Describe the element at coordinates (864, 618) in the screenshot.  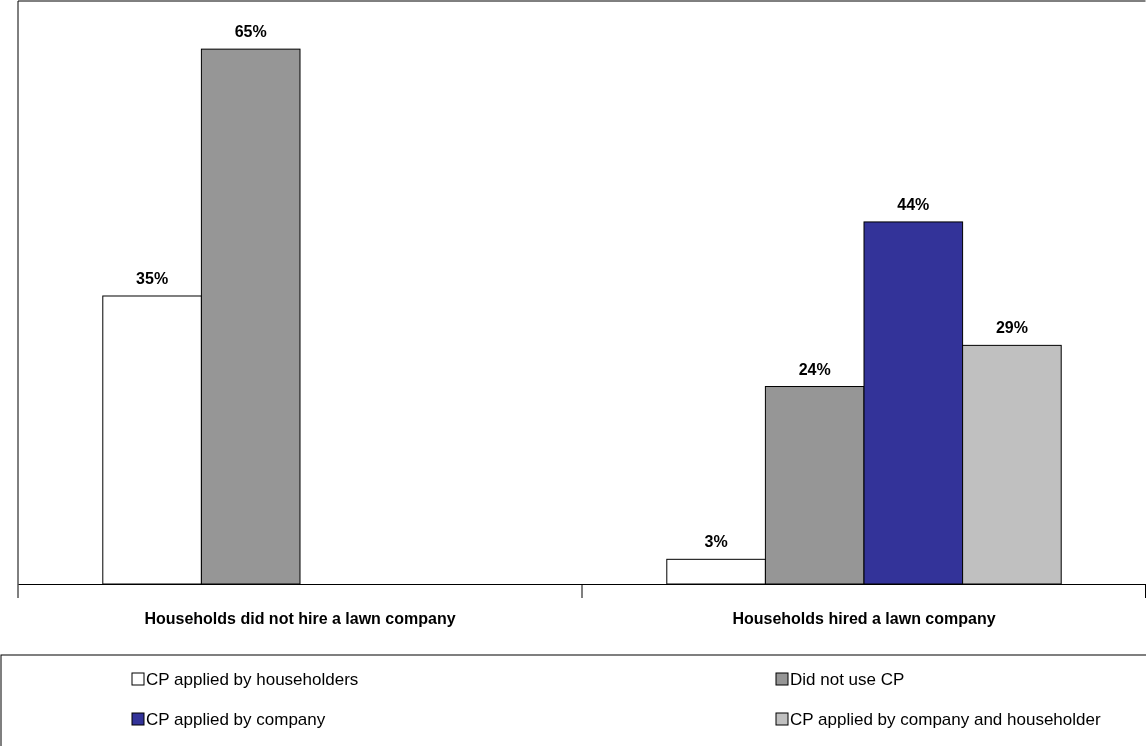
I see `x-tick-label: Households hired a lawn company` at that location.